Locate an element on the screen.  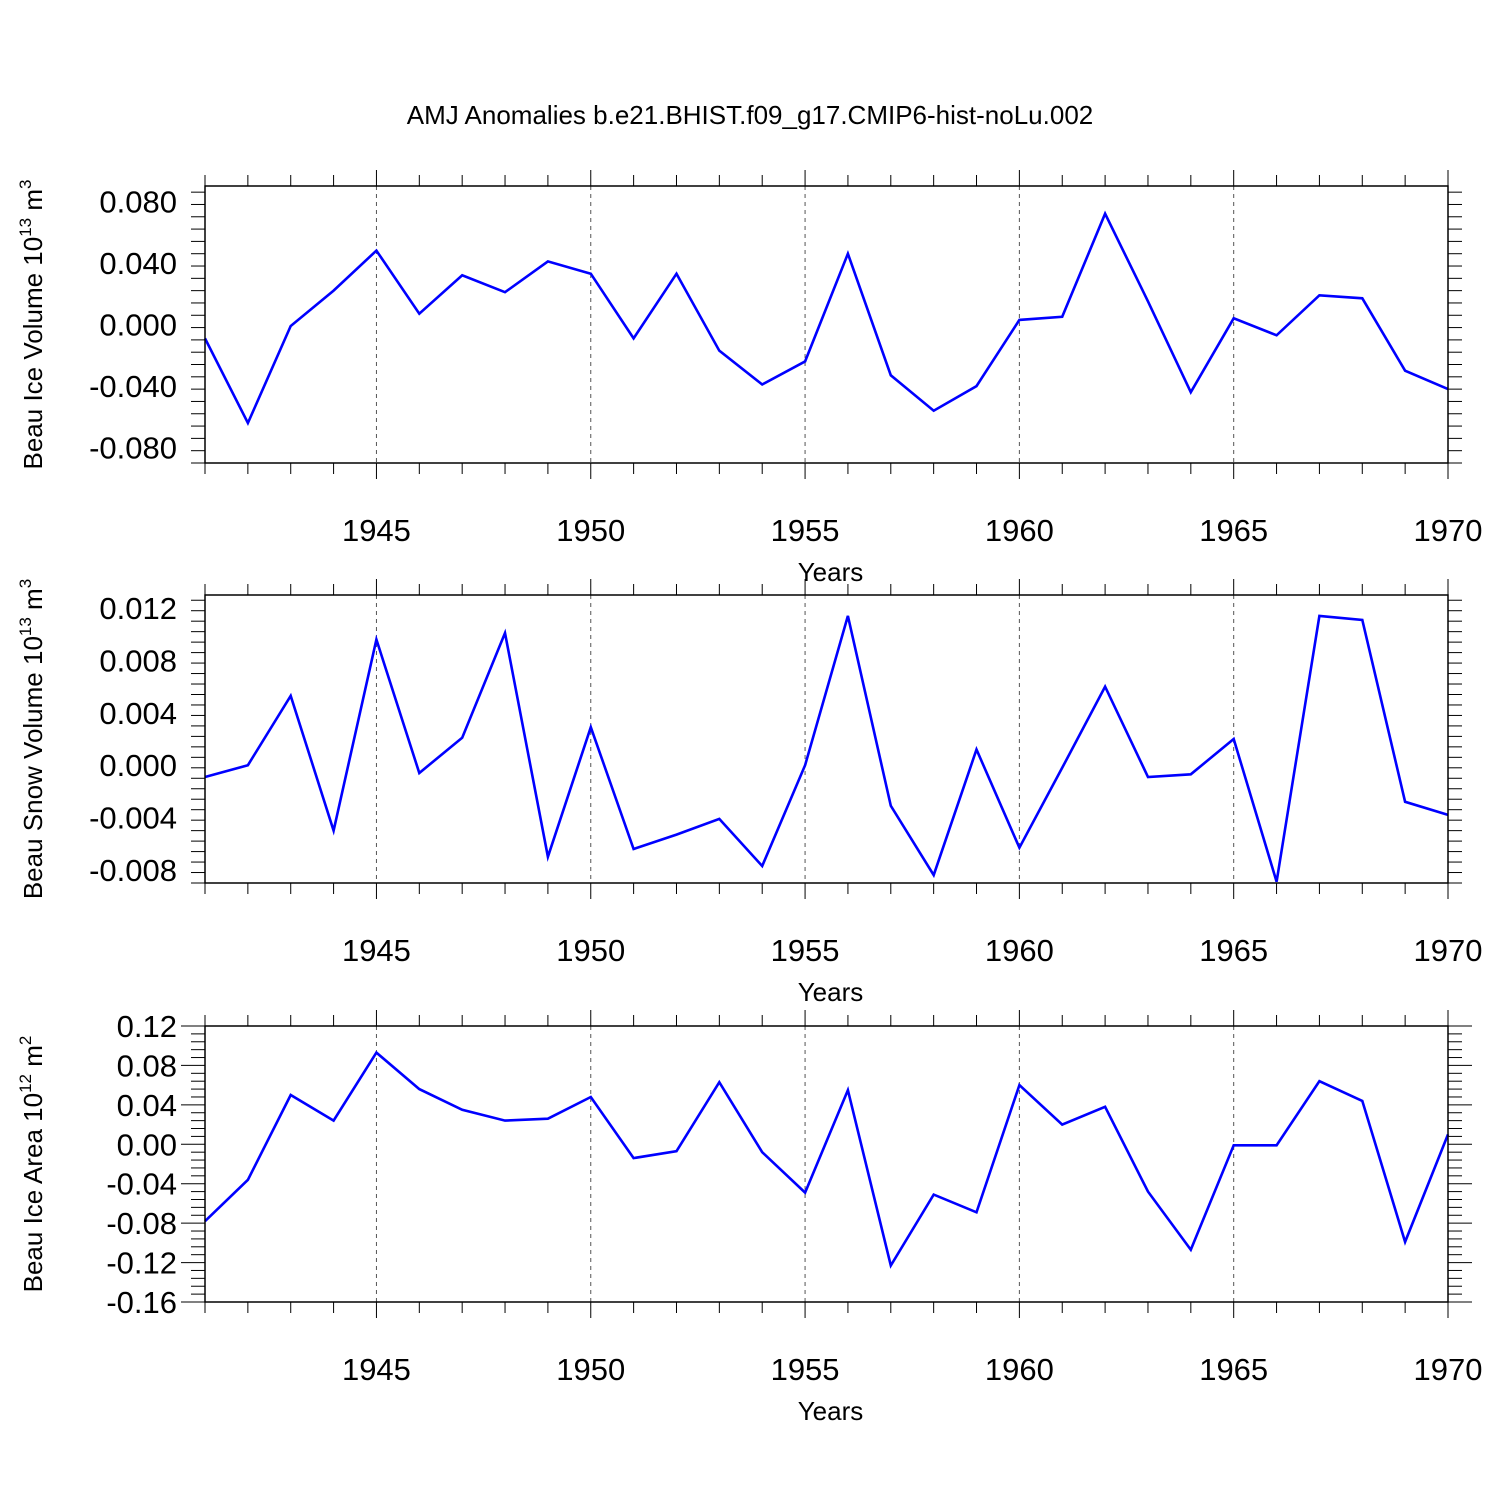
y-axis-label: Beau Ice Area 1012 m2 is located at coordinates (32, 1164).